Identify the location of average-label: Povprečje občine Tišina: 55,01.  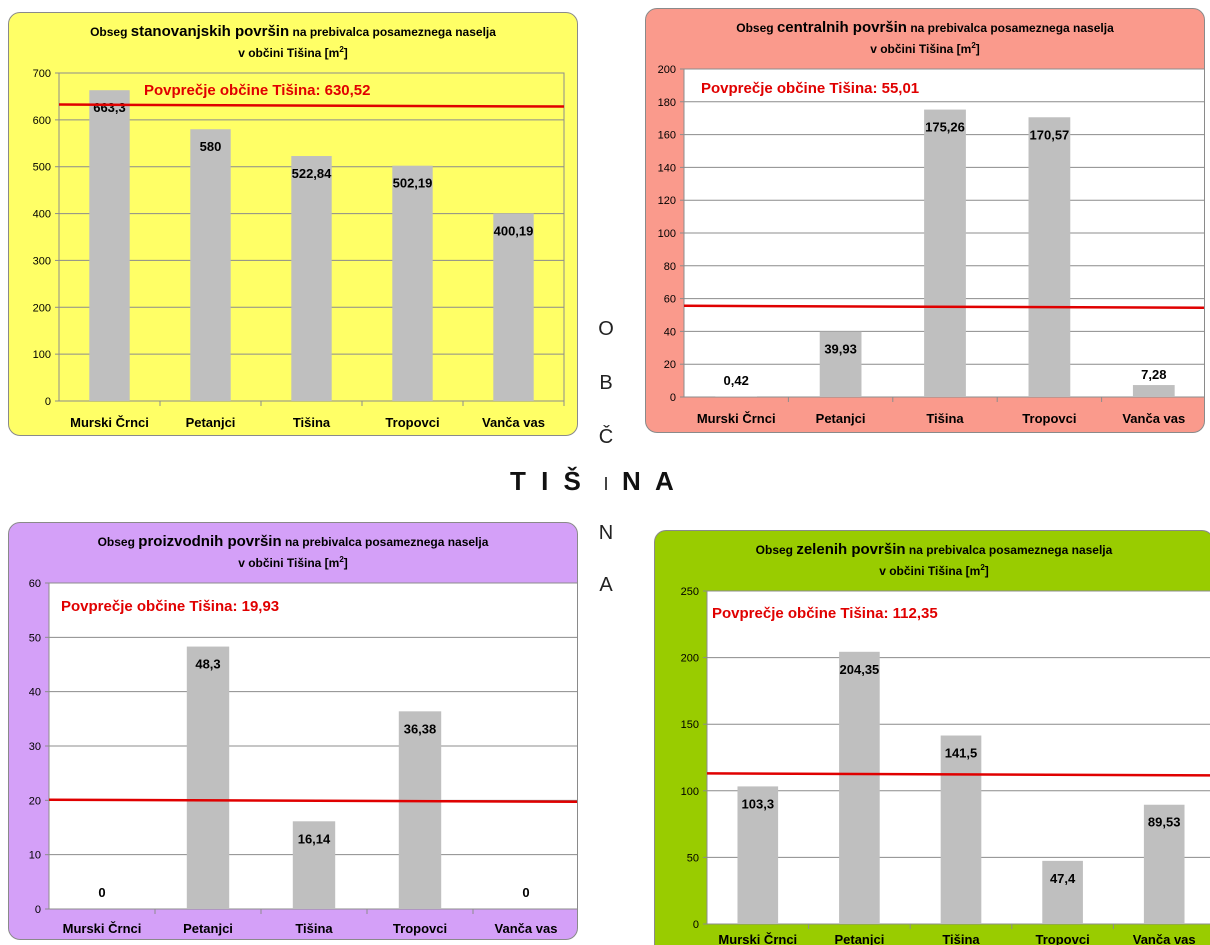
(810, 88).